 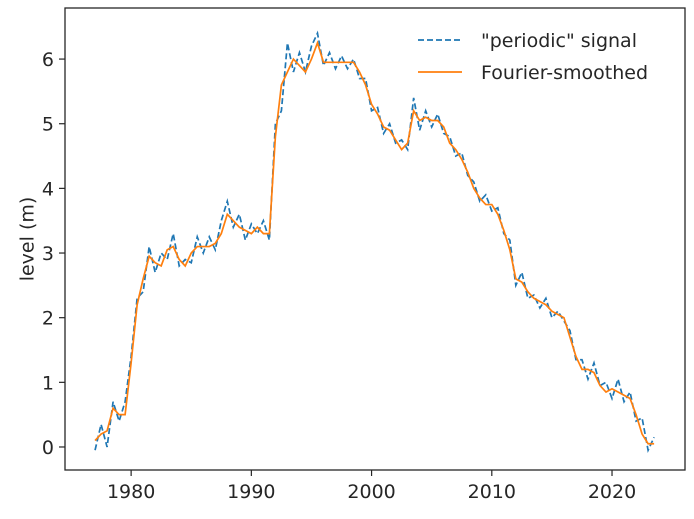 What do you see at coordinates (48, 60) in the screenshot?
I see `y-tick-label: 6` at bounding box center [48, 60].